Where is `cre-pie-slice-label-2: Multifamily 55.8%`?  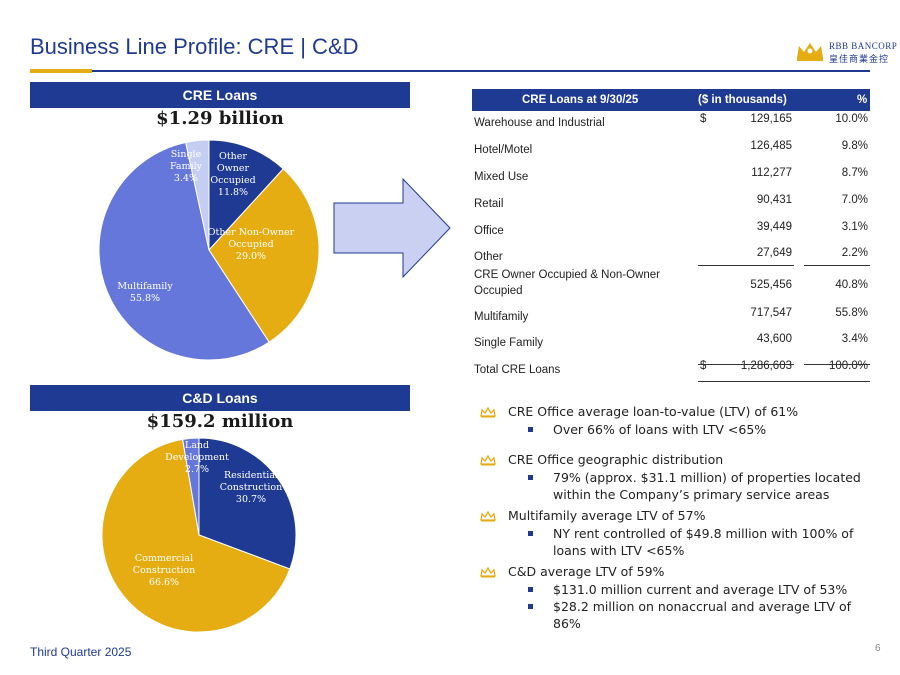
cre-pie-slice-label-2: Multifamily 55.8% is located at coordinates (145, 292).